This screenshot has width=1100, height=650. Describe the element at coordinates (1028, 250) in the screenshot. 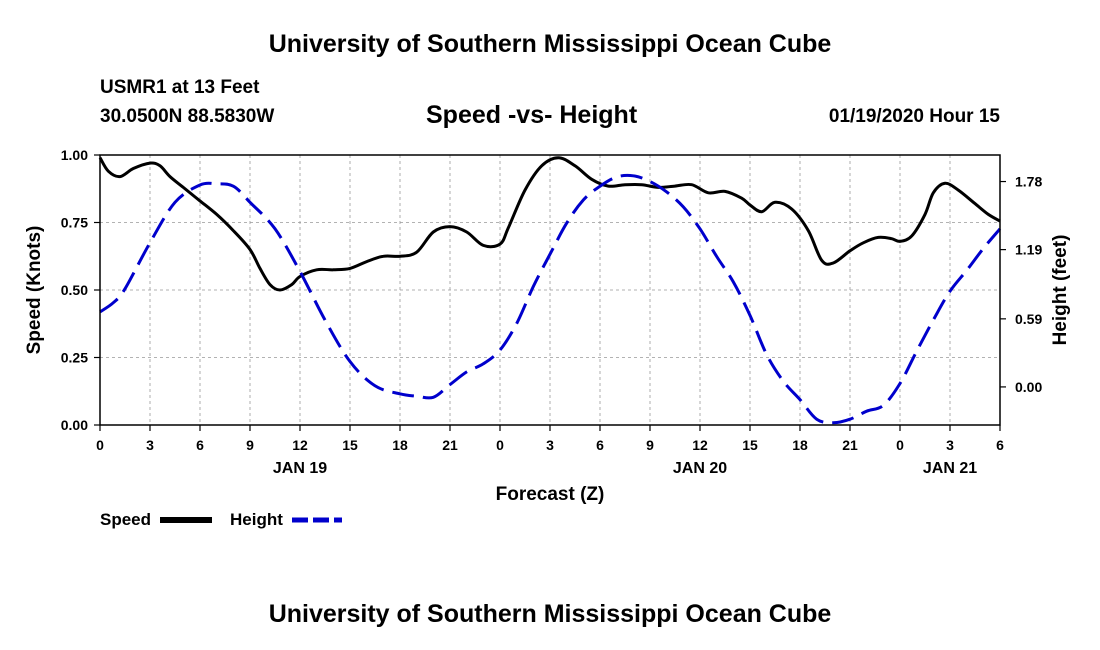

I see `right-y-tick-label: 1.19` at that location.